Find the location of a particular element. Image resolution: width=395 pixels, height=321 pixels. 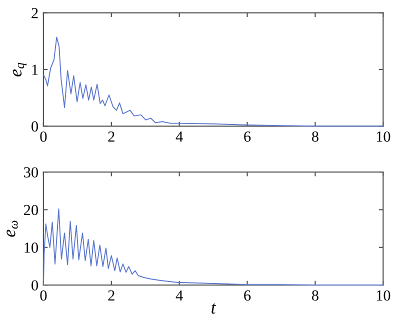

y-tick-label: 30 is located at coordinates (31, 172).